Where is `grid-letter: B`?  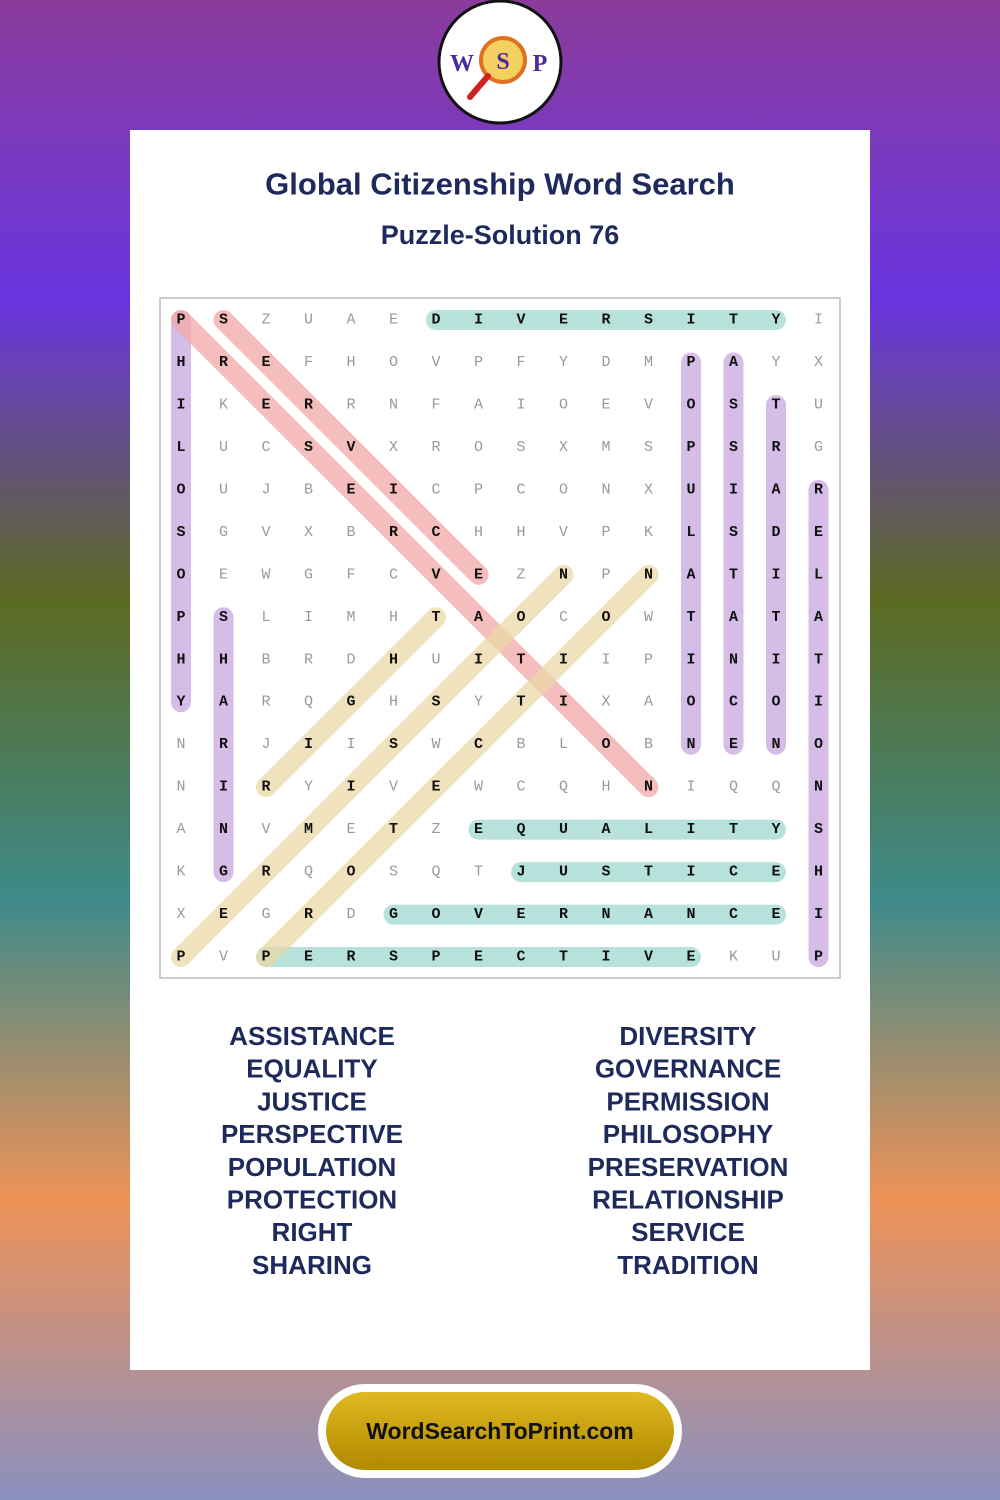 grid-letter: B is located at coordinates (648, 744).